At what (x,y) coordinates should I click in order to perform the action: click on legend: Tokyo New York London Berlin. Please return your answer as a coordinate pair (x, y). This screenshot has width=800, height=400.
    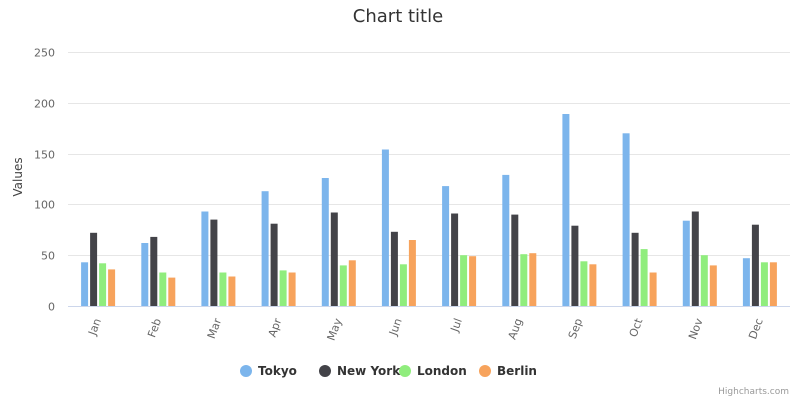
    Looking at the image, I should click on (388, 371).